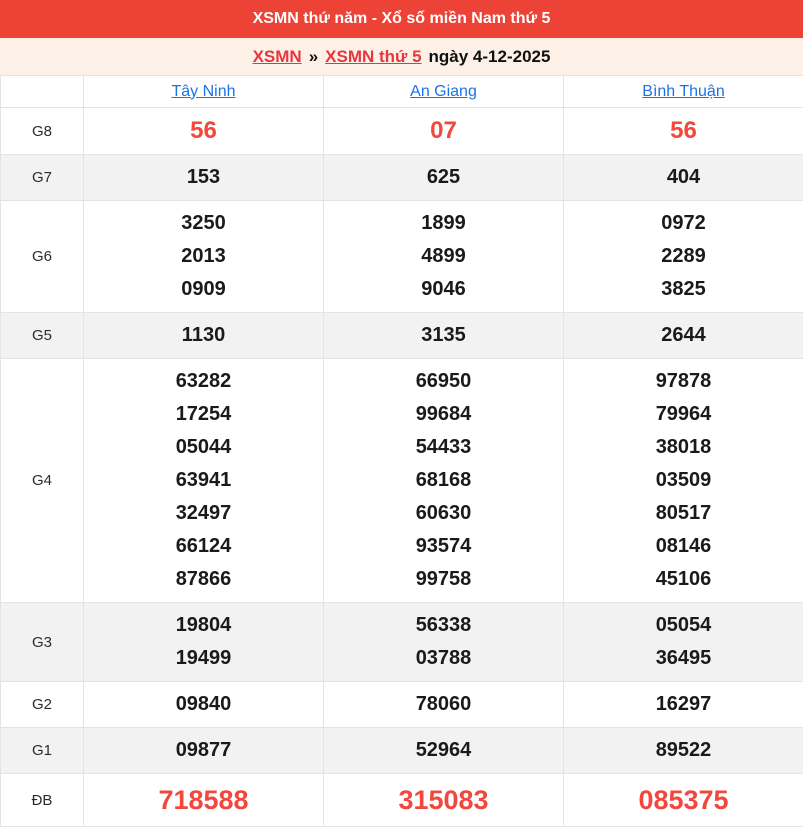  What do you see at coordinates (683, 223) in the screenshot?
I see `result-number: 0972` at bounding box center [683, 223].